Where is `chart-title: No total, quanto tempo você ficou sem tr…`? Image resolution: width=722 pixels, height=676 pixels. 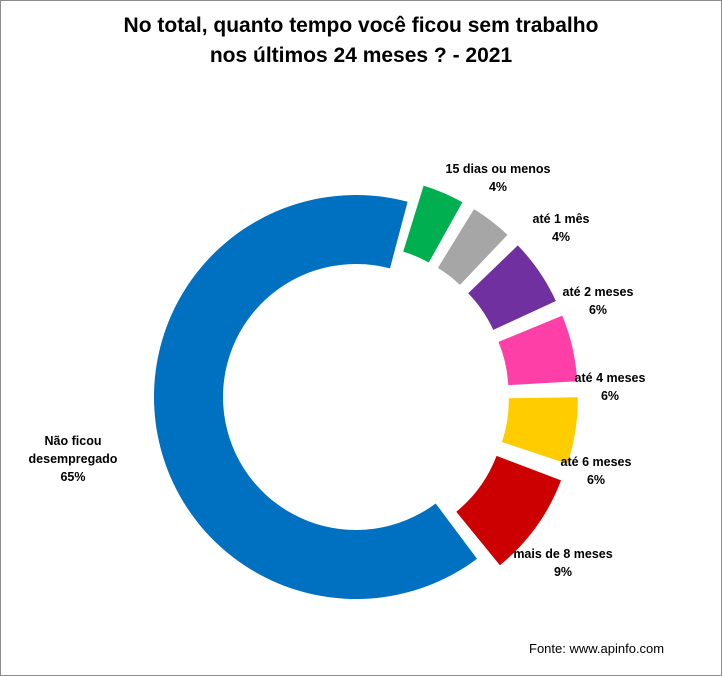 chart-title: No total, quanto tempo você ficou sem tr… is located at coordinates (361, 41).